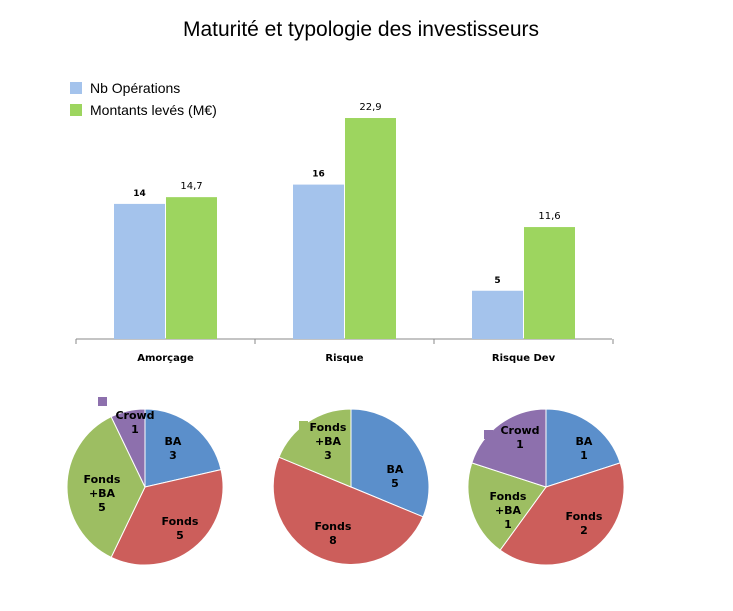  What do you see at coordinates (344, 358) in the screenshot?
I see `category-label-risque: Risque` at bounding box center [344, 358].